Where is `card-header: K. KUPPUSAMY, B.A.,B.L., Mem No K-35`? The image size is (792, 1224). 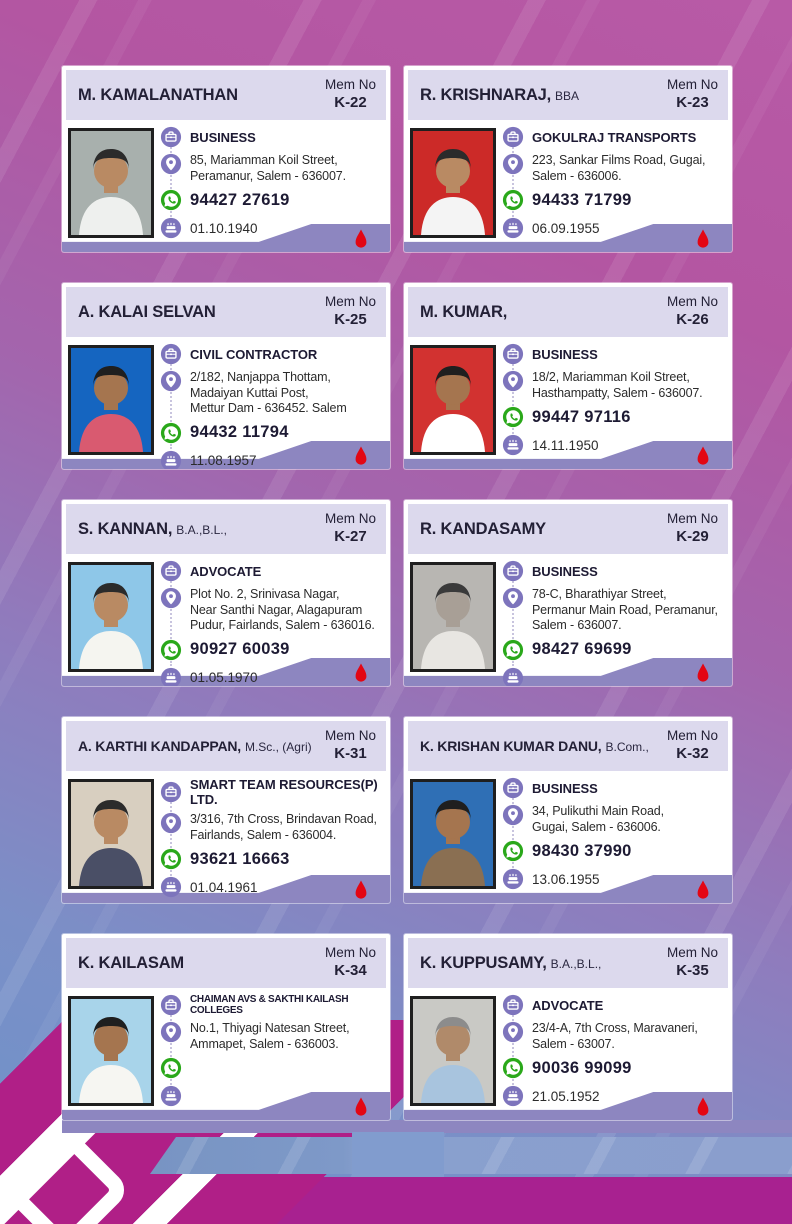 card-header: K. KUPPUSAMY, B.A.,B.L., Mem No K-35 is located at coordinates (568, 963).